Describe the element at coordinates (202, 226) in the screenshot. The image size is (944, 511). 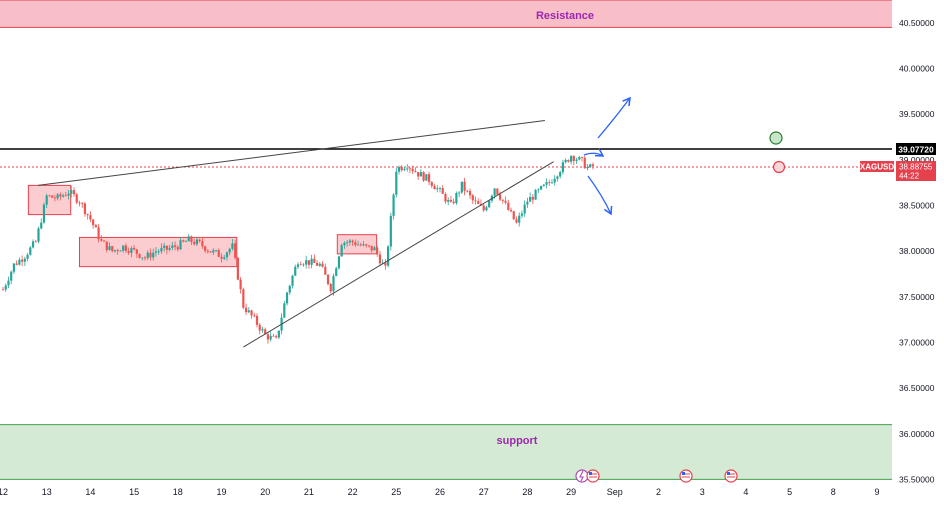
I see `consolidation-box-layer` at that location.